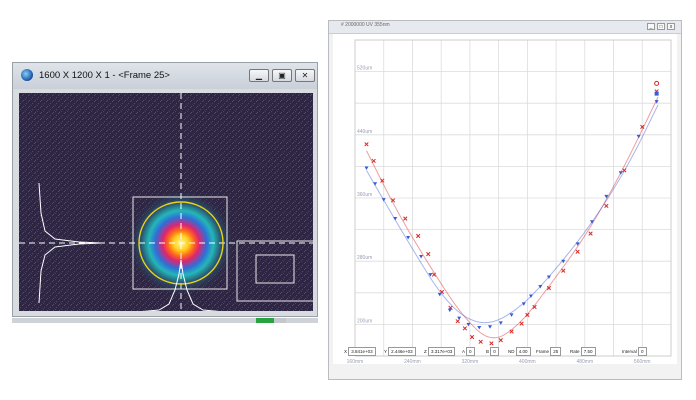 The width and height of the screenshot is (696, 400). What do you see at coordinates (527, 361) in the screenshot?
I see `x-tick-label: 400mm` at bounding box center [527, 361].